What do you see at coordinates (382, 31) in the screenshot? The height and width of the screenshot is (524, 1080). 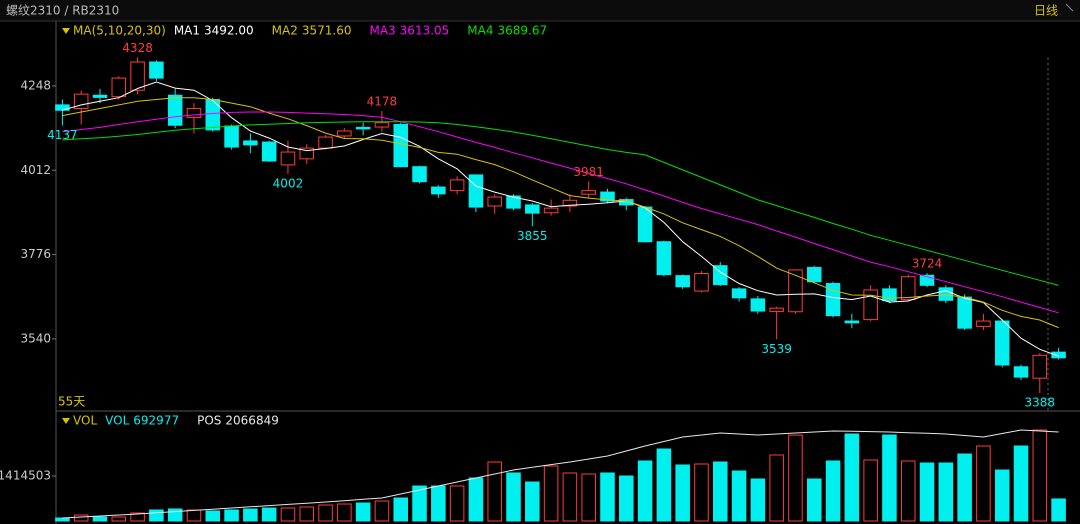 I see `legend-name: MA3` at bounding box center [382, 31].